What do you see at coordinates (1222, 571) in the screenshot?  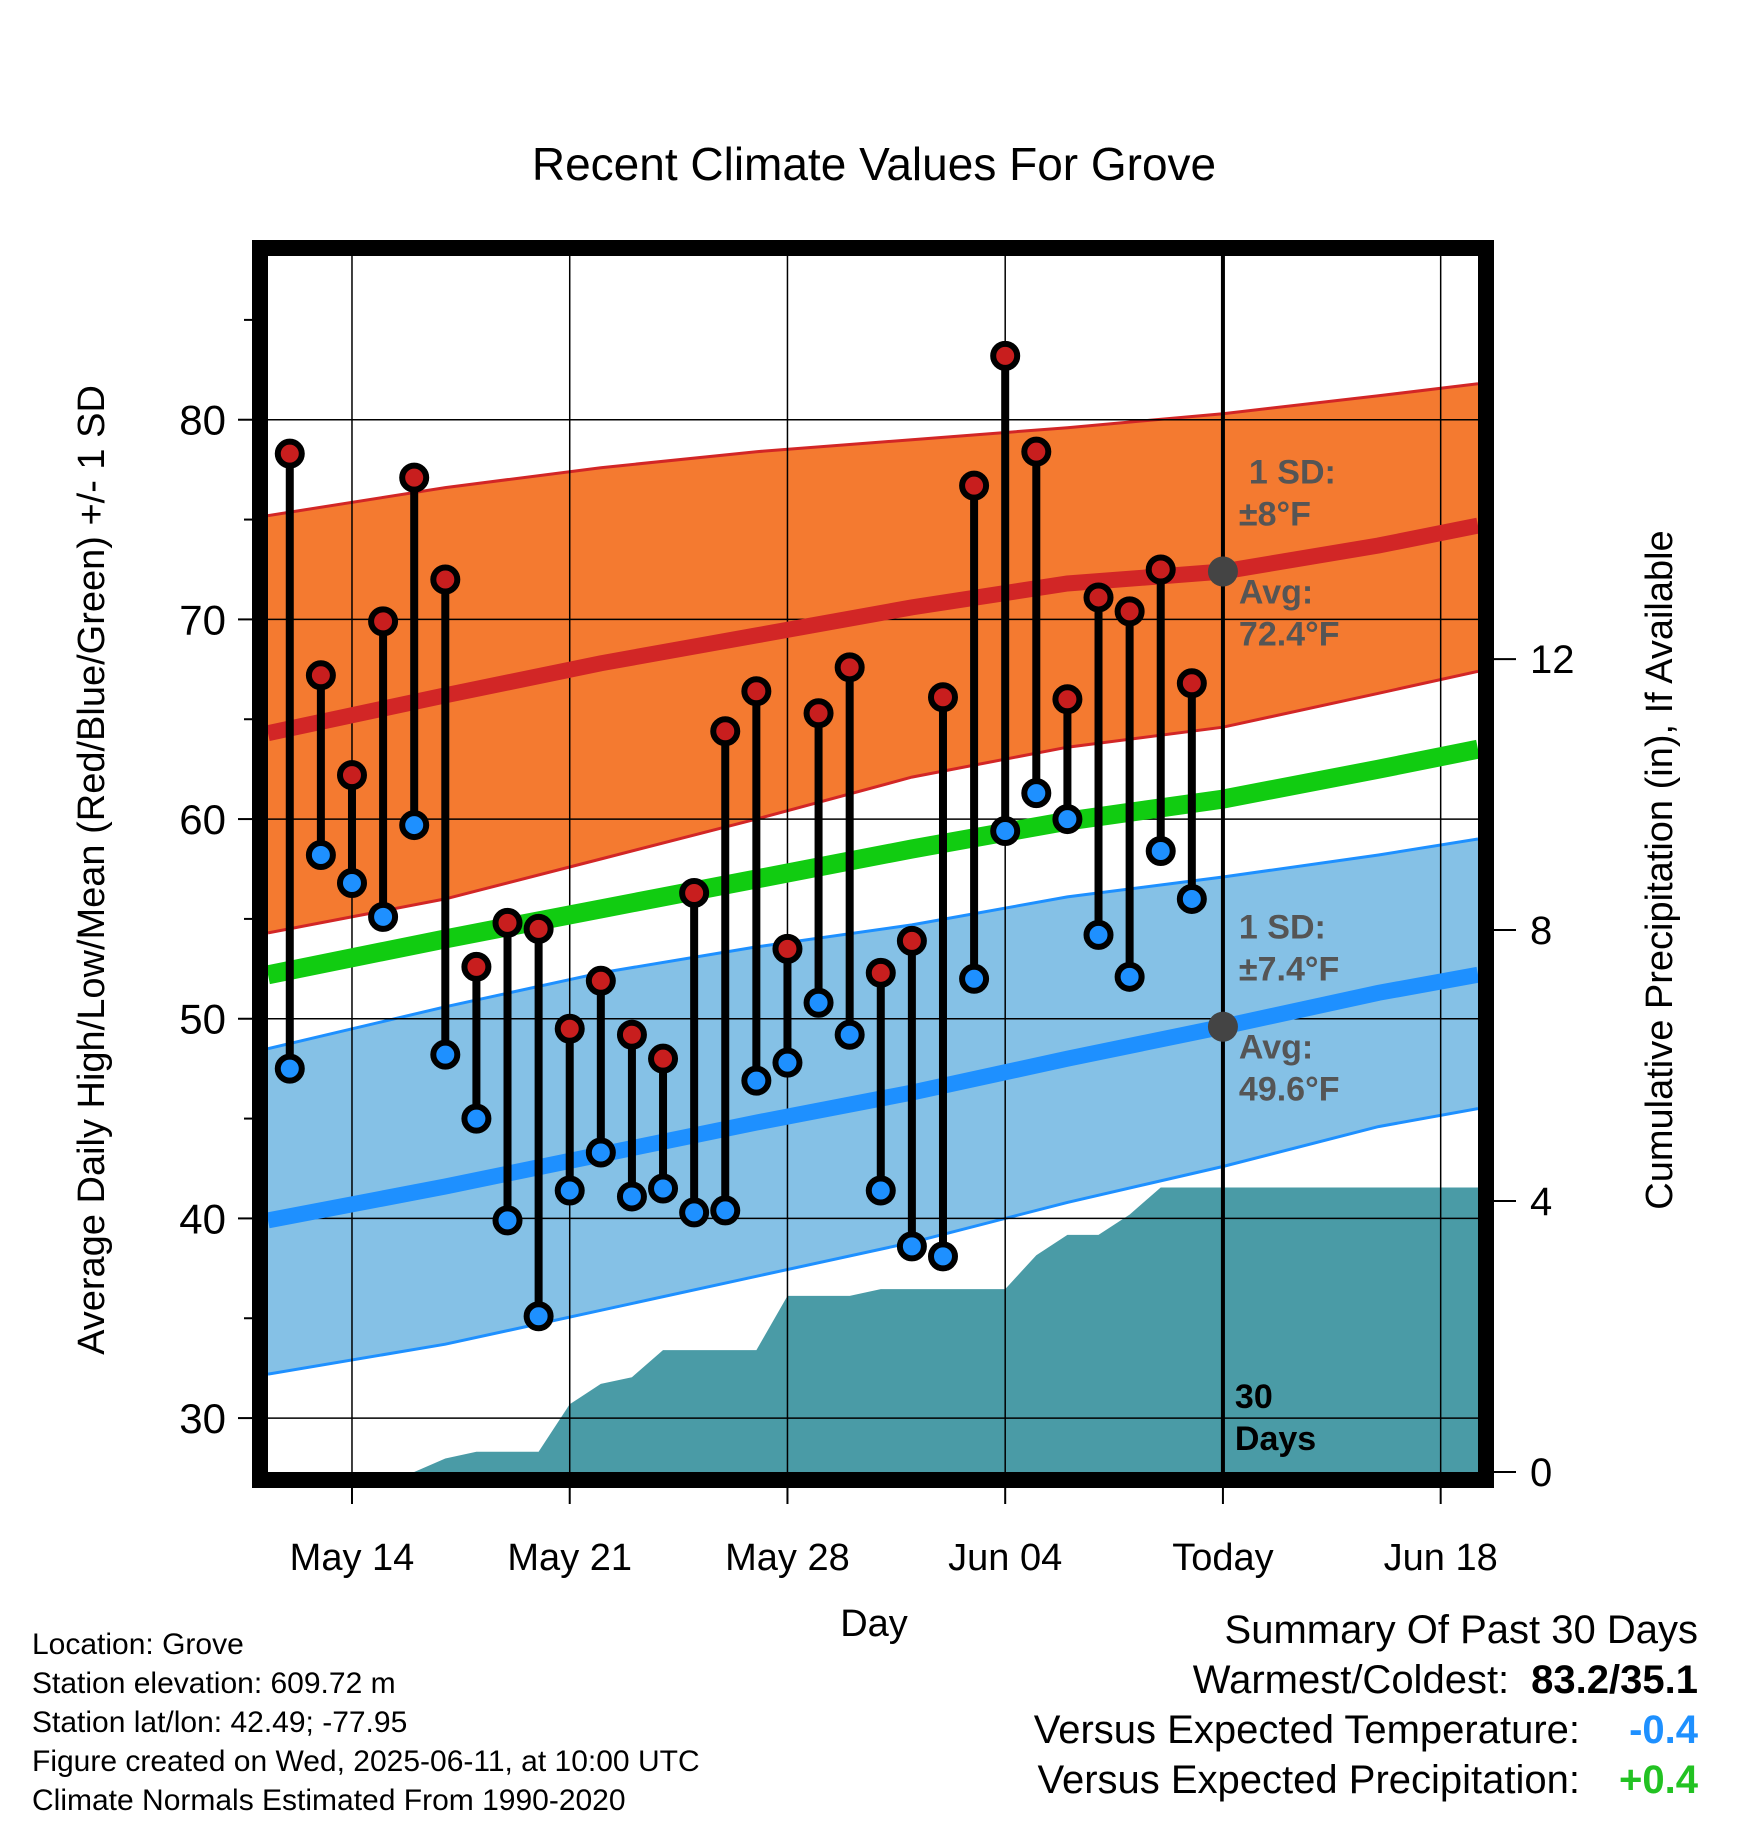 I see `today-high-avg-marker` at bounding box center [1222, 571].